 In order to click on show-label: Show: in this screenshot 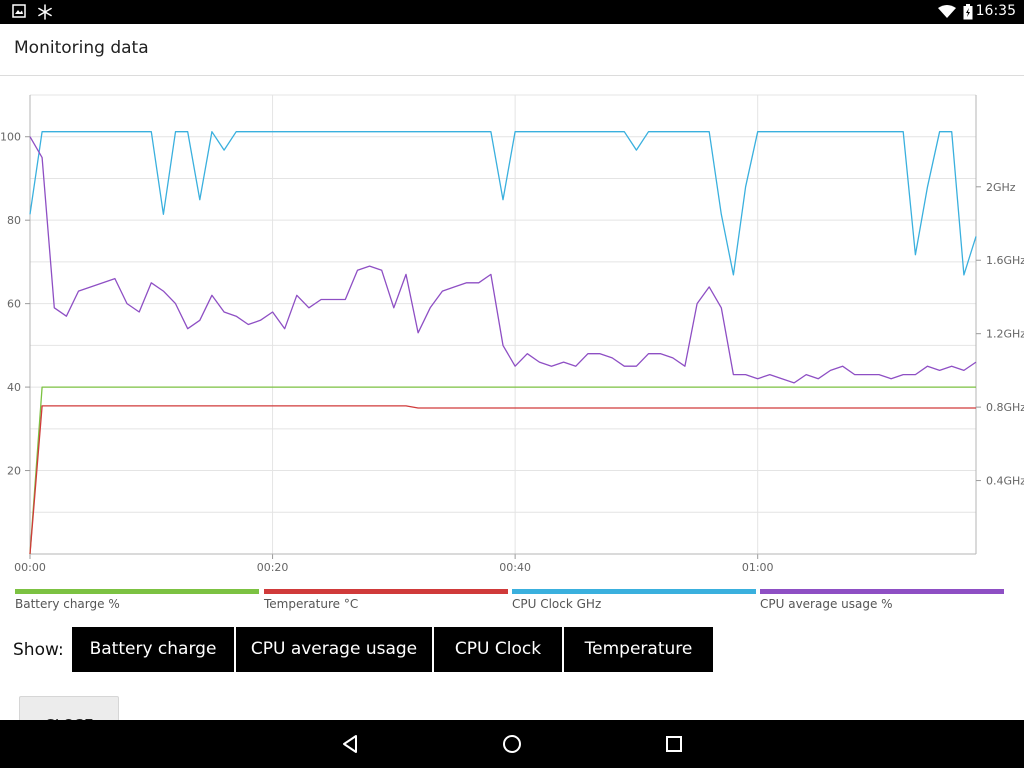, I will do `click(38, 650)`.